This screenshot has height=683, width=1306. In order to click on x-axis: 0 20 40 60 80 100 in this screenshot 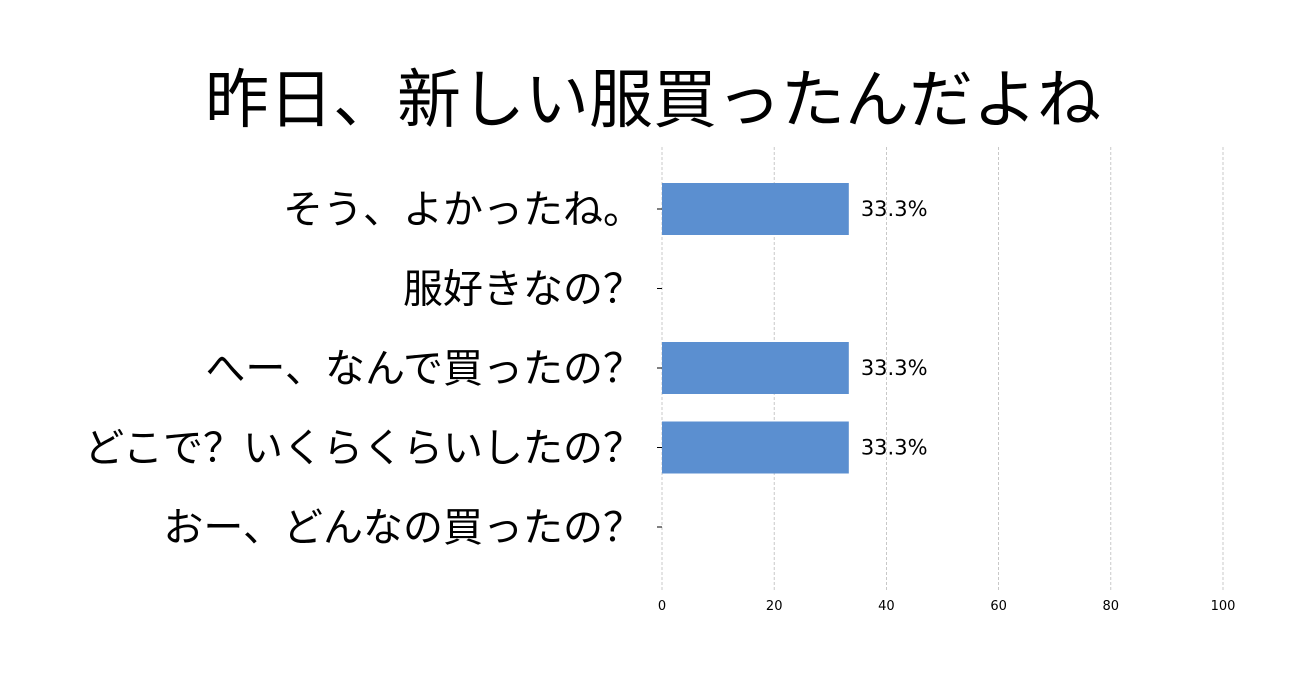, I will do `click(947, 606)`.